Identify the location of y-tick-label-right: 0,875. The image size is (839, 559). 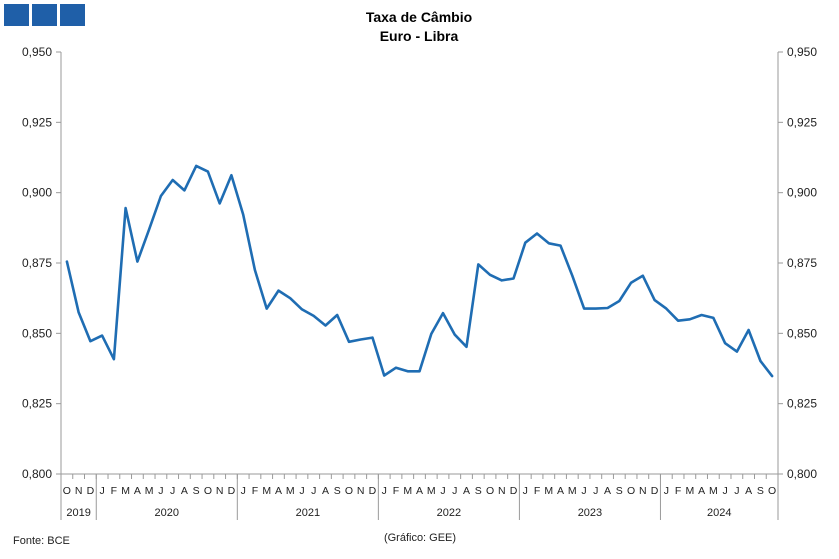
(802, 263).